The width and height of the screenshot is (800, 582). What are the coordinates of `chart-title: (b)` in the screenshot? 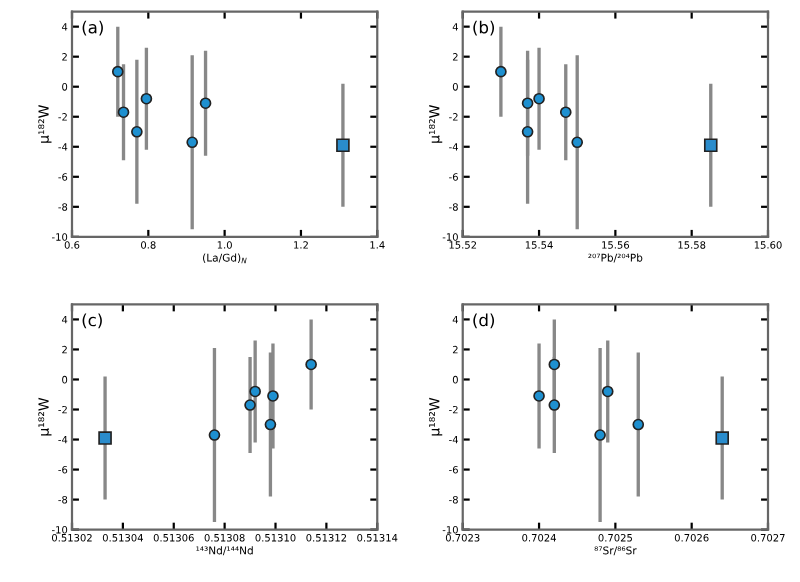 It's located at (484, 28).